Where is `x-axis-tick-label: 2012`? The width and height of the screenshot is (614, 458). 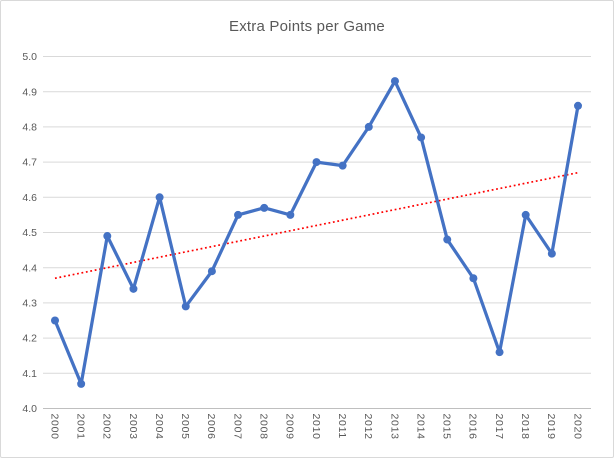
x-axis-tick-label: 2012 is located at coordinates (368, 427).